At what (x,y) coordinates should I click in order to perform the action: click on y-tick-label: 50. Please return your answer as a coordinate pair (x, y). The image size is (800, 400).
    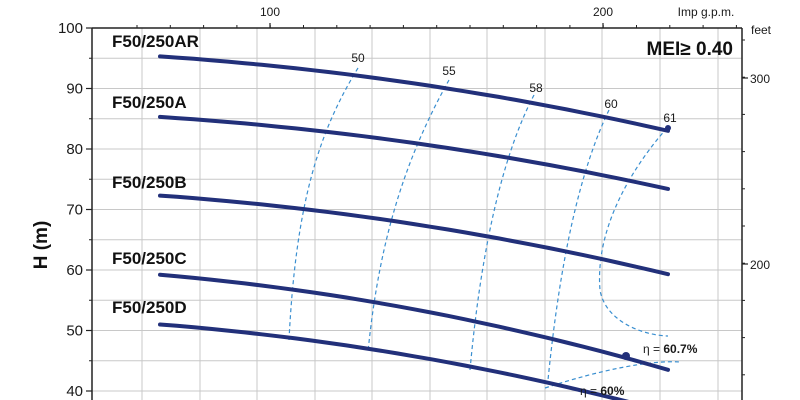
    Looking at the image, I should click on (74, 331).